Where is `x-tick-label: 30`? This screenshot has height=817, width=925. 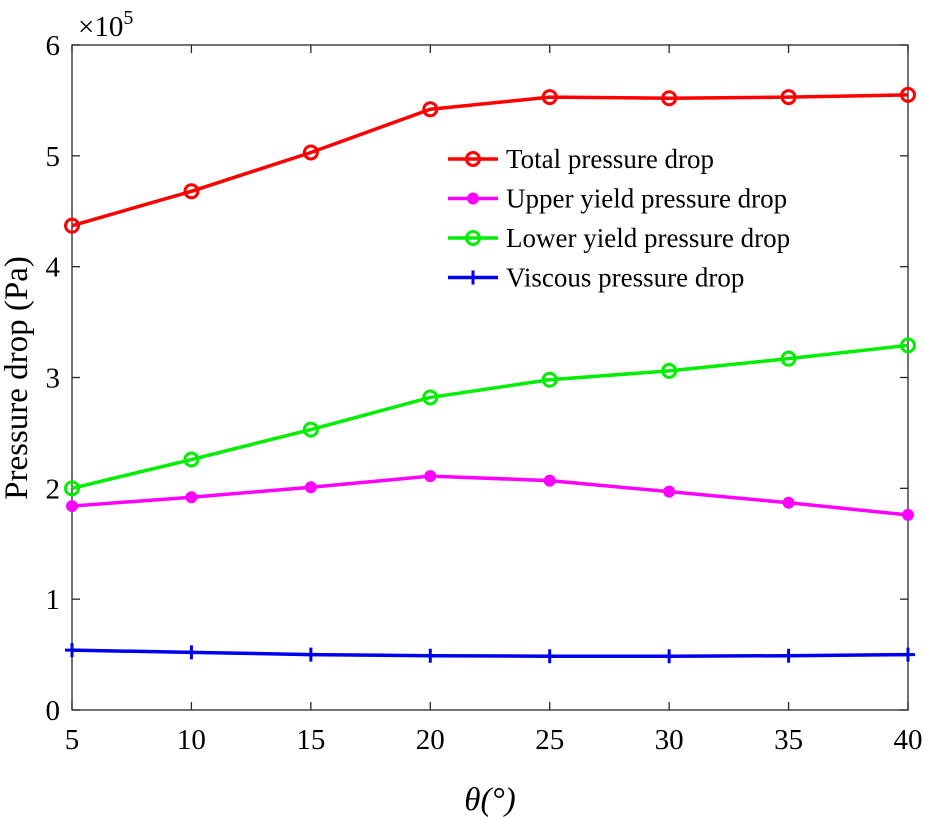 x-tick-label: 30 is located at coordinates (669, 740).